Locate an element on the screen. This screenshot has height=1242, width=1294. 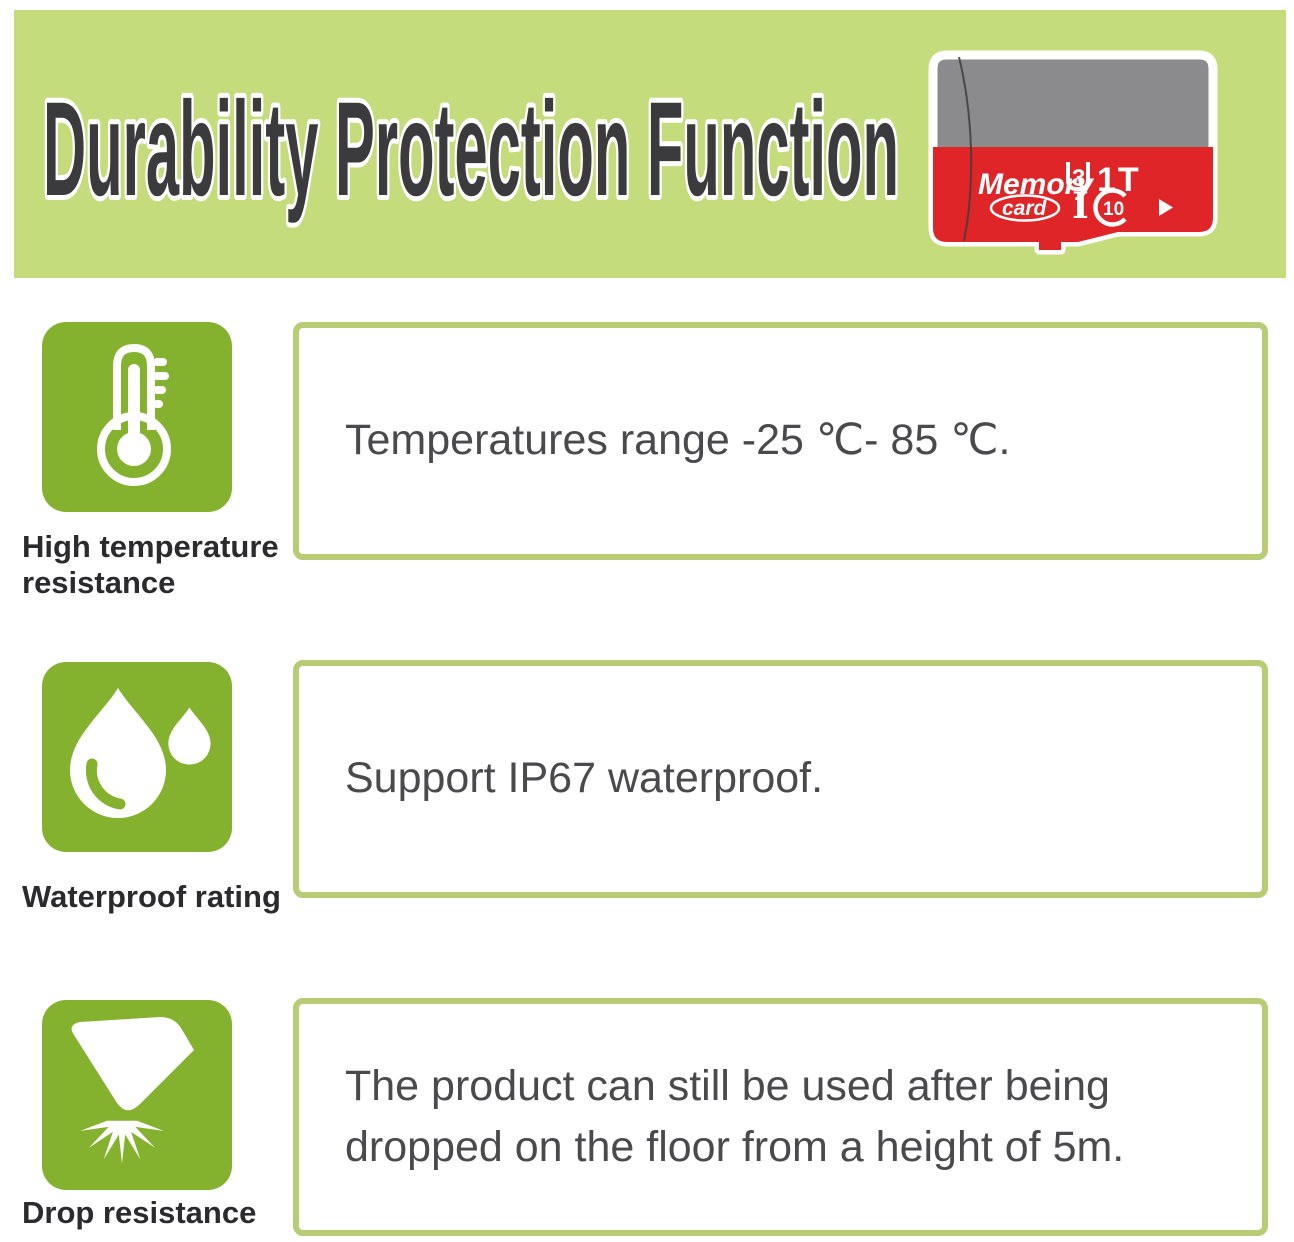
thermometer-icon is located at coordinates (137, 417).